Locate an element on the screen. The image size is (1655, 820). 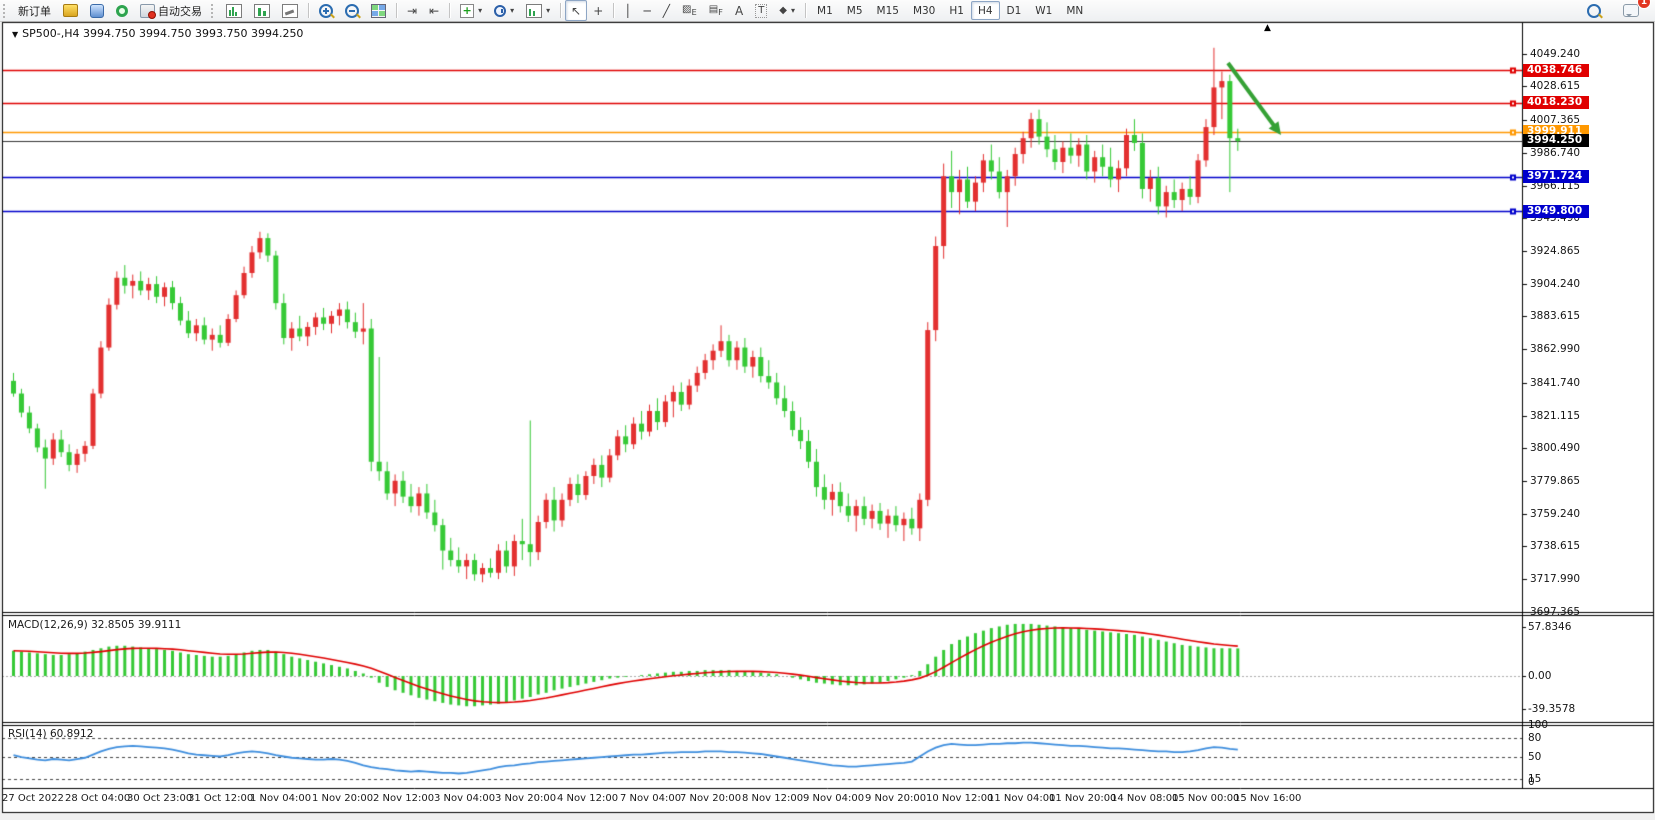
time-axis-label: 15 Nov 16:00 is located at coordinates (1268, 798).